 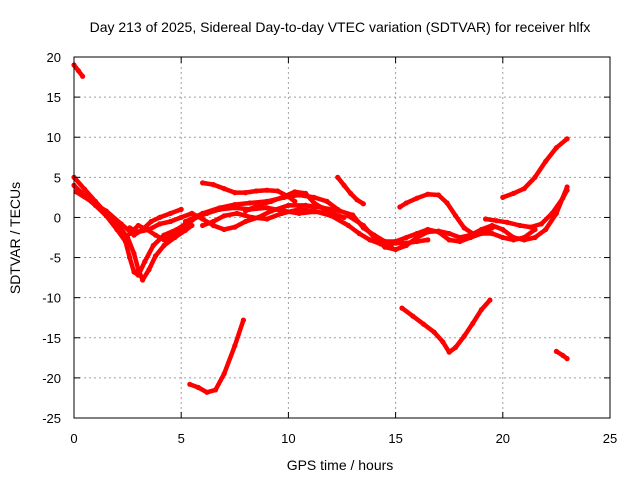 I want to click on y-tick-label: 10, so click(x=54, y=137).